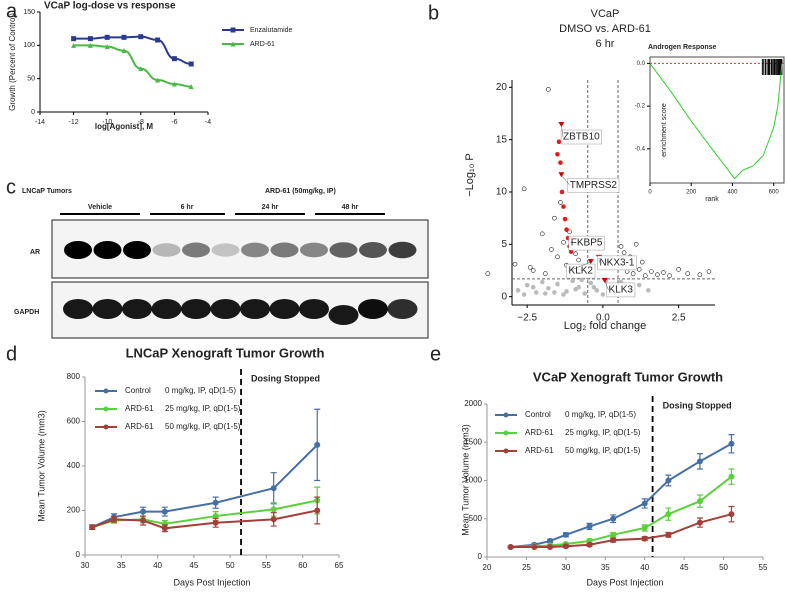 Image resolution: width=786 pixels, height=603 pixels. I want to click on x-tick-label: 20, so click(487, 567).